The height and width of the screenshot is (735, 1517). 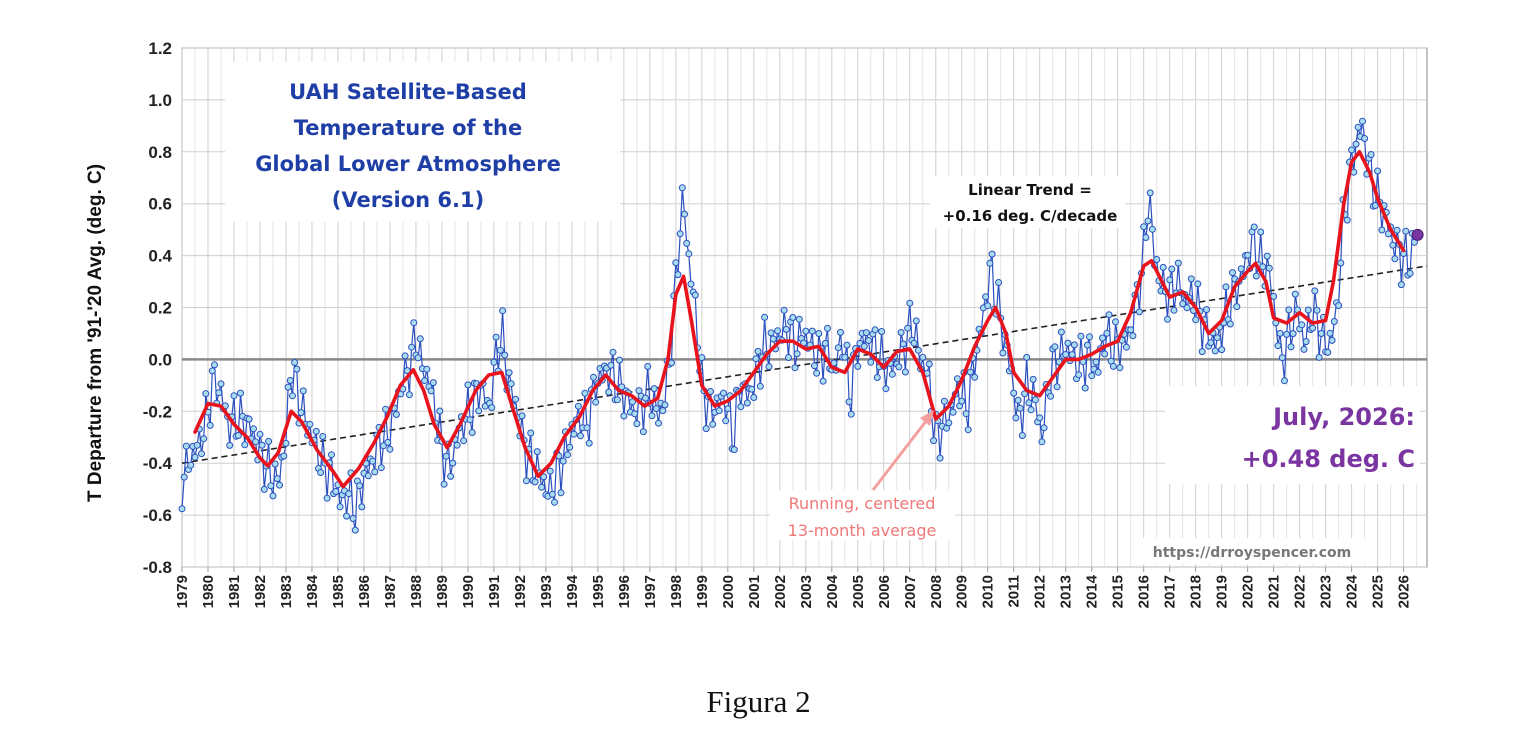 I want to click on source-credit: https://drroyspencer.com, so click(x=1252, y=551).